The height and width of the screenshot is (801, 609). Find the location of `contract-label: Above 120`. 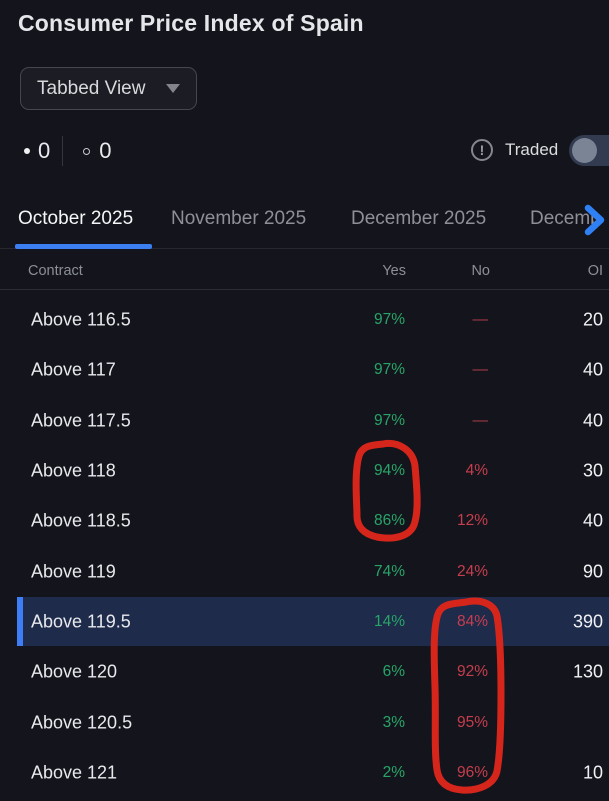

contract-label: Above 120 is located at coordinates (74, 671).